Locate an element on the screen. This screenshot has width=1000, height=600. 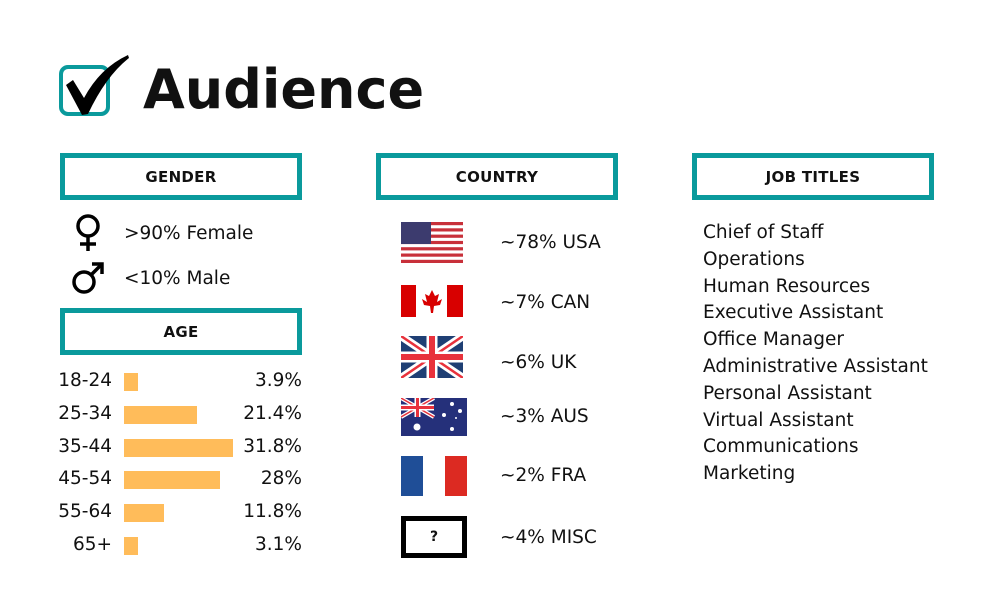
age-category-label: 45-54 is located at coordinates (85, 479).